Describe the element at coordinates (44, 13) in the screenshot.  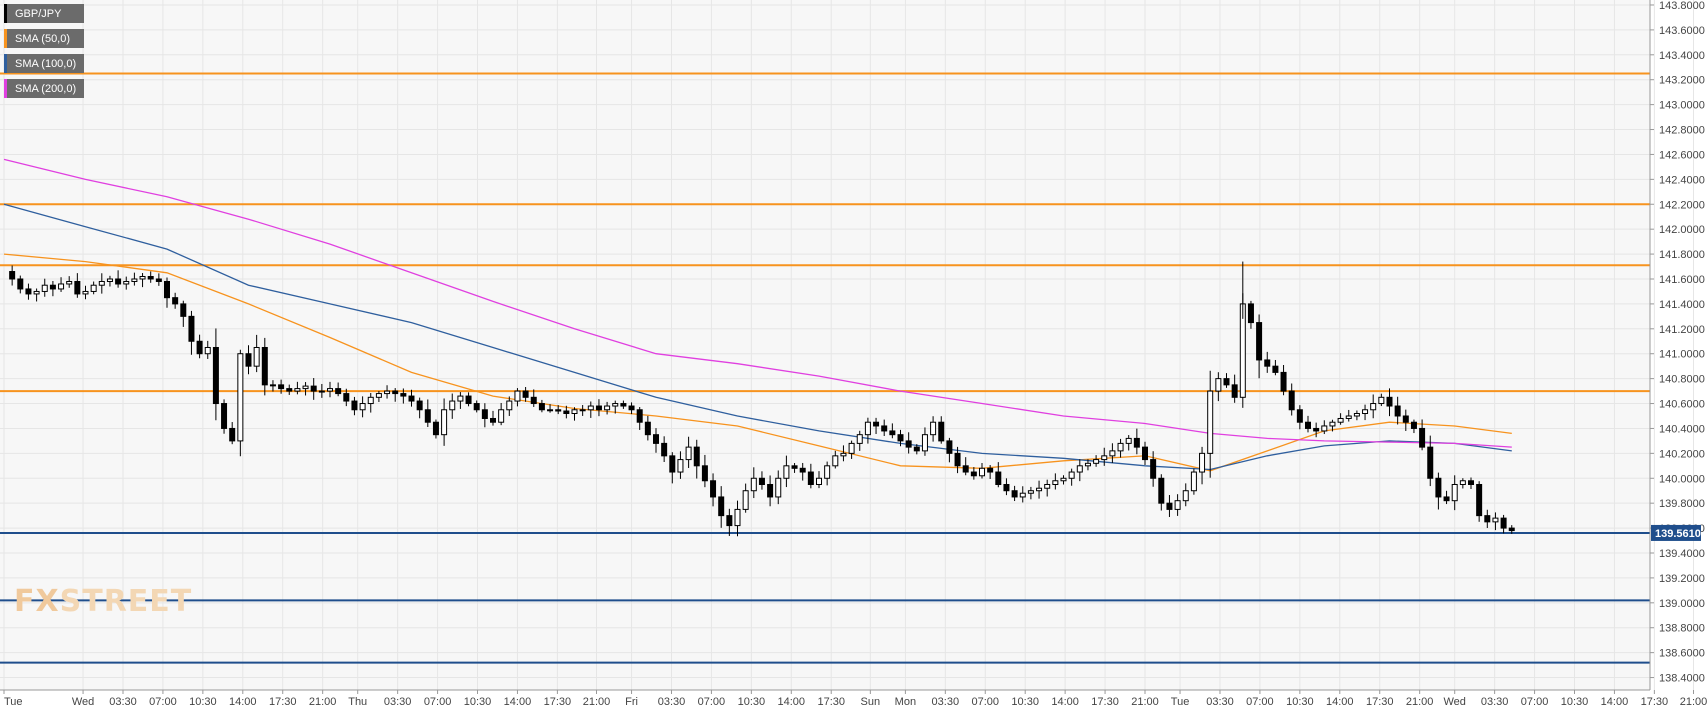
I see `legend-item-gbpjpy: GBP/JPY` at that location.